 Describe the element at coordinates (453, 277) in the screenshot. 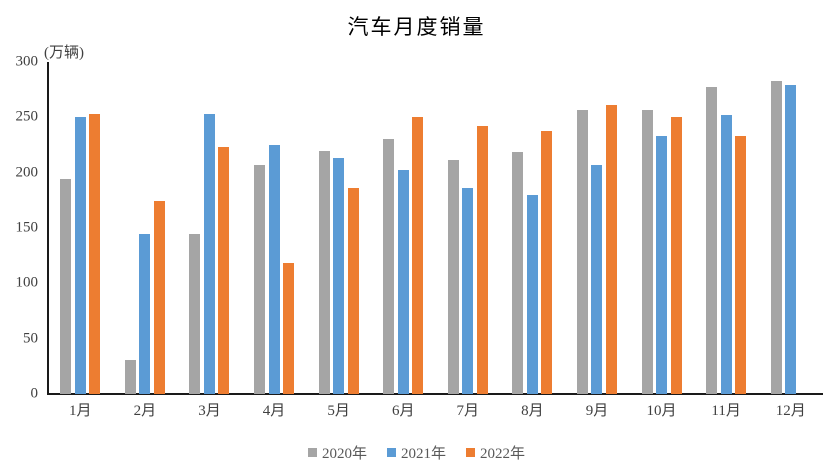

I see `bar-2020年-7月` at that location.